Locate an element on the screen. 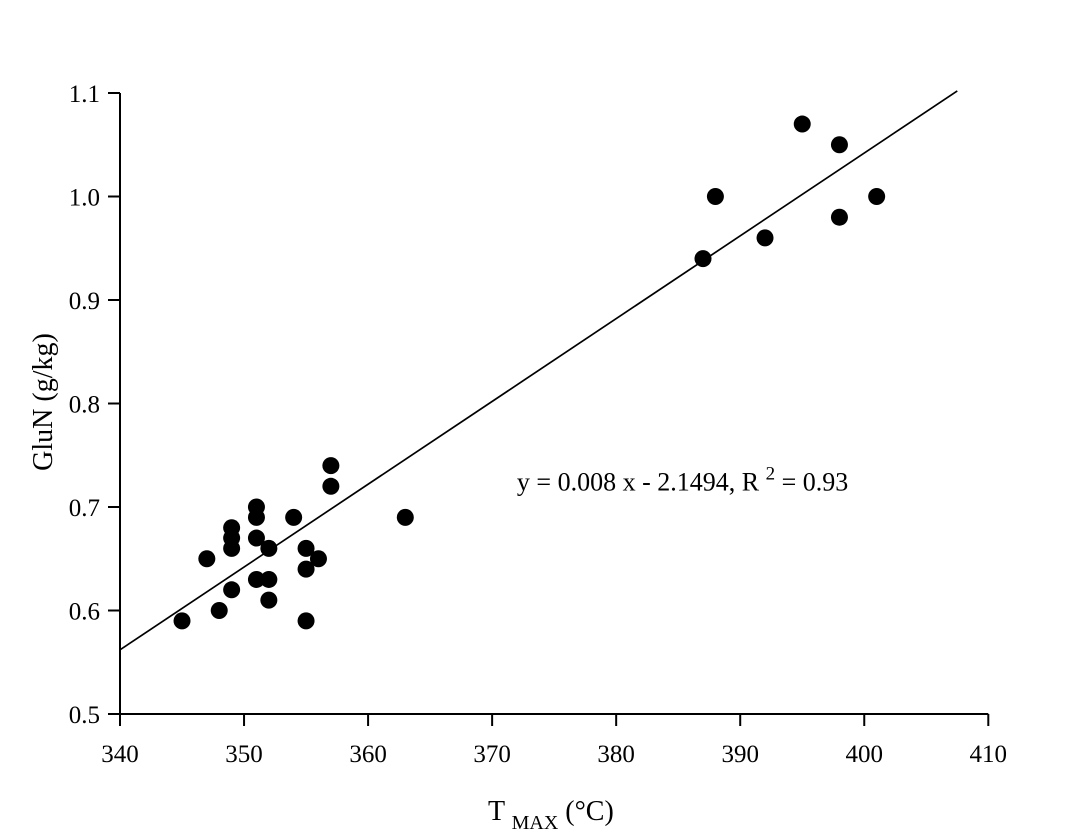 The image size is (1070, 840). regression-equation-label: y = 0.008 x - 2.1494, R 2 = 0.93 is located at coordinates (682, 476).